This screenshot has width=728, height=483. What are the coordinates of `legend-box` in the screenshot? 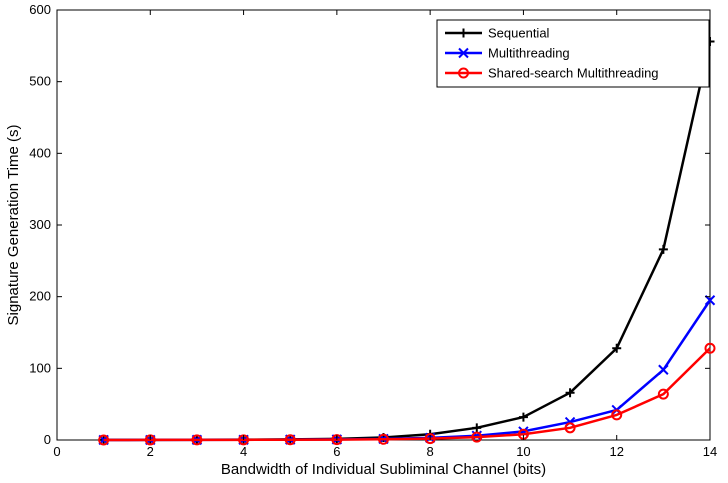 It's located at (573, 53).